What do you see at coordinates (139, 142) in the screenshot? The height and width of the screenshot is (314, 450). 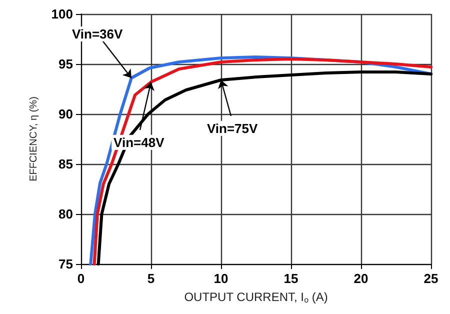 I see `series-label: Vin=48V` at bounding box center [139, 142].